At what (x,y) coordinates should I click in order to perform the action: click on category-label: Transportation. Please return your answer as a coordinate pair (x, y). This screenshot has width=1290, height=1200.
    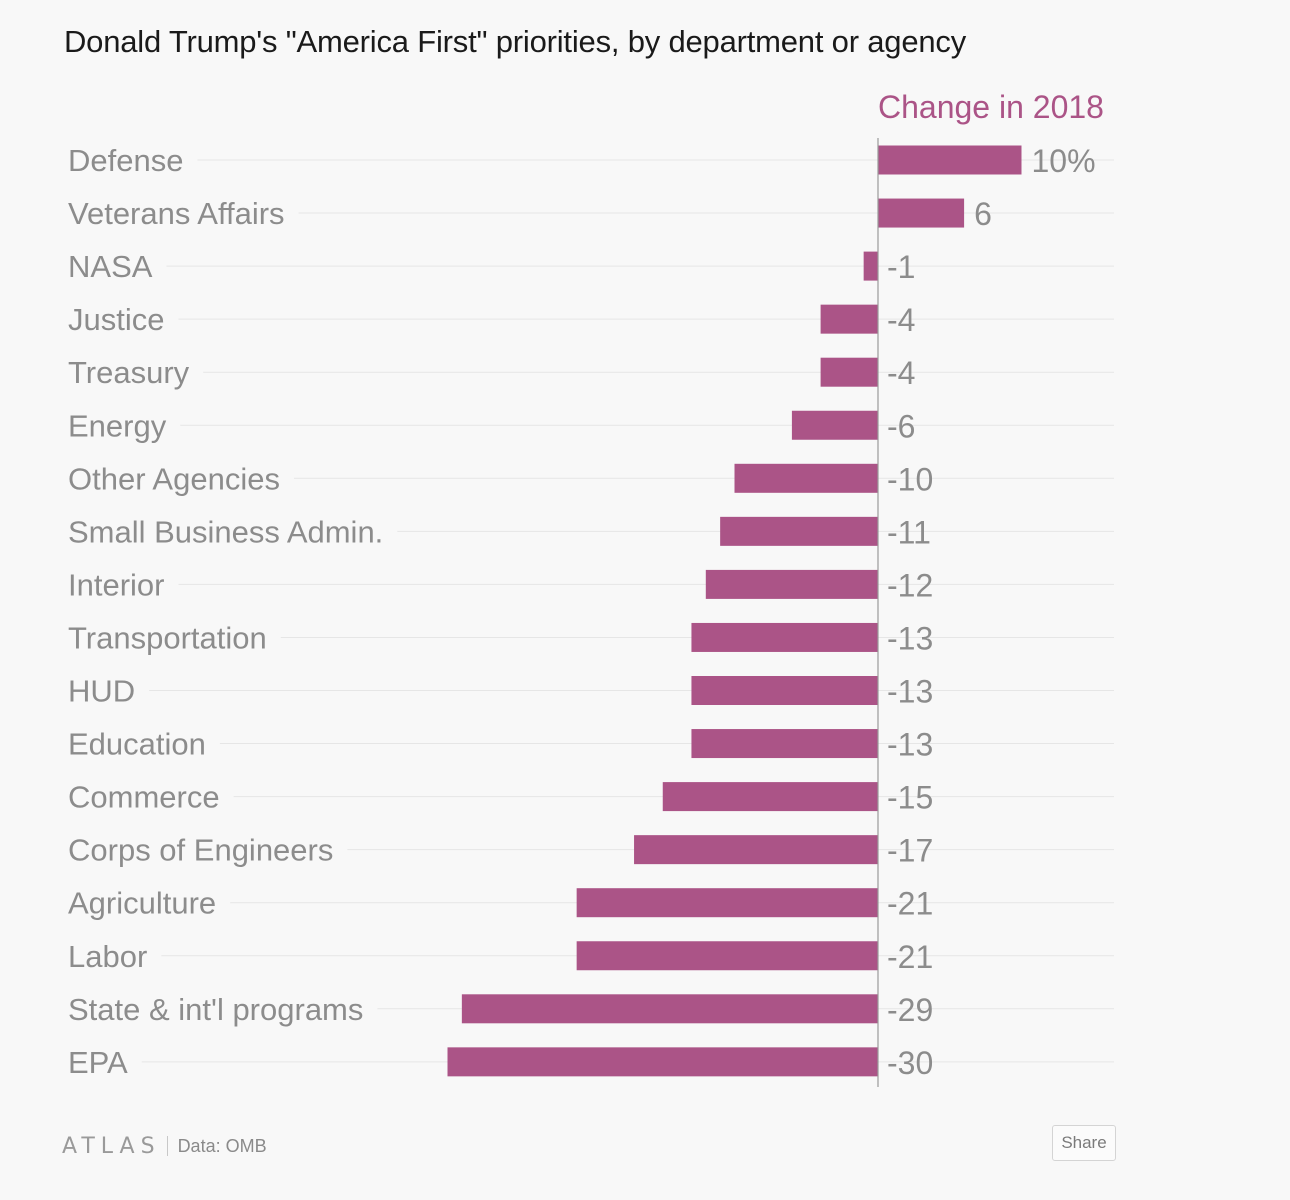
    Looking at the image, I should click on (167, 637).